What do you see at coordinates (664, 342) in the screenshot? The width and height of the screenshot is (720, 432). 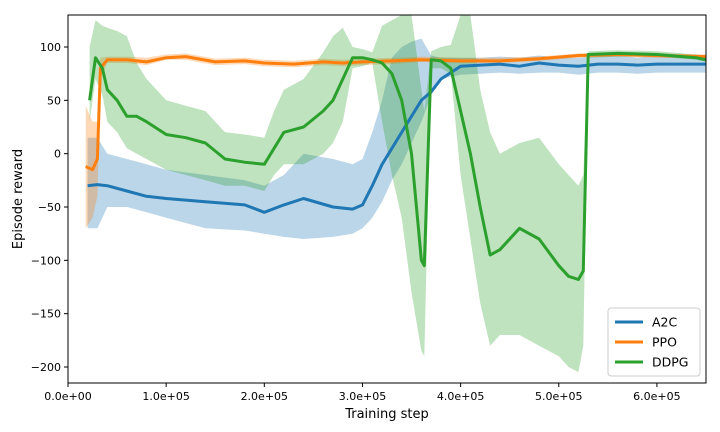 I see `legend-label-ppo: PPO` at bounding box center [664, 342].